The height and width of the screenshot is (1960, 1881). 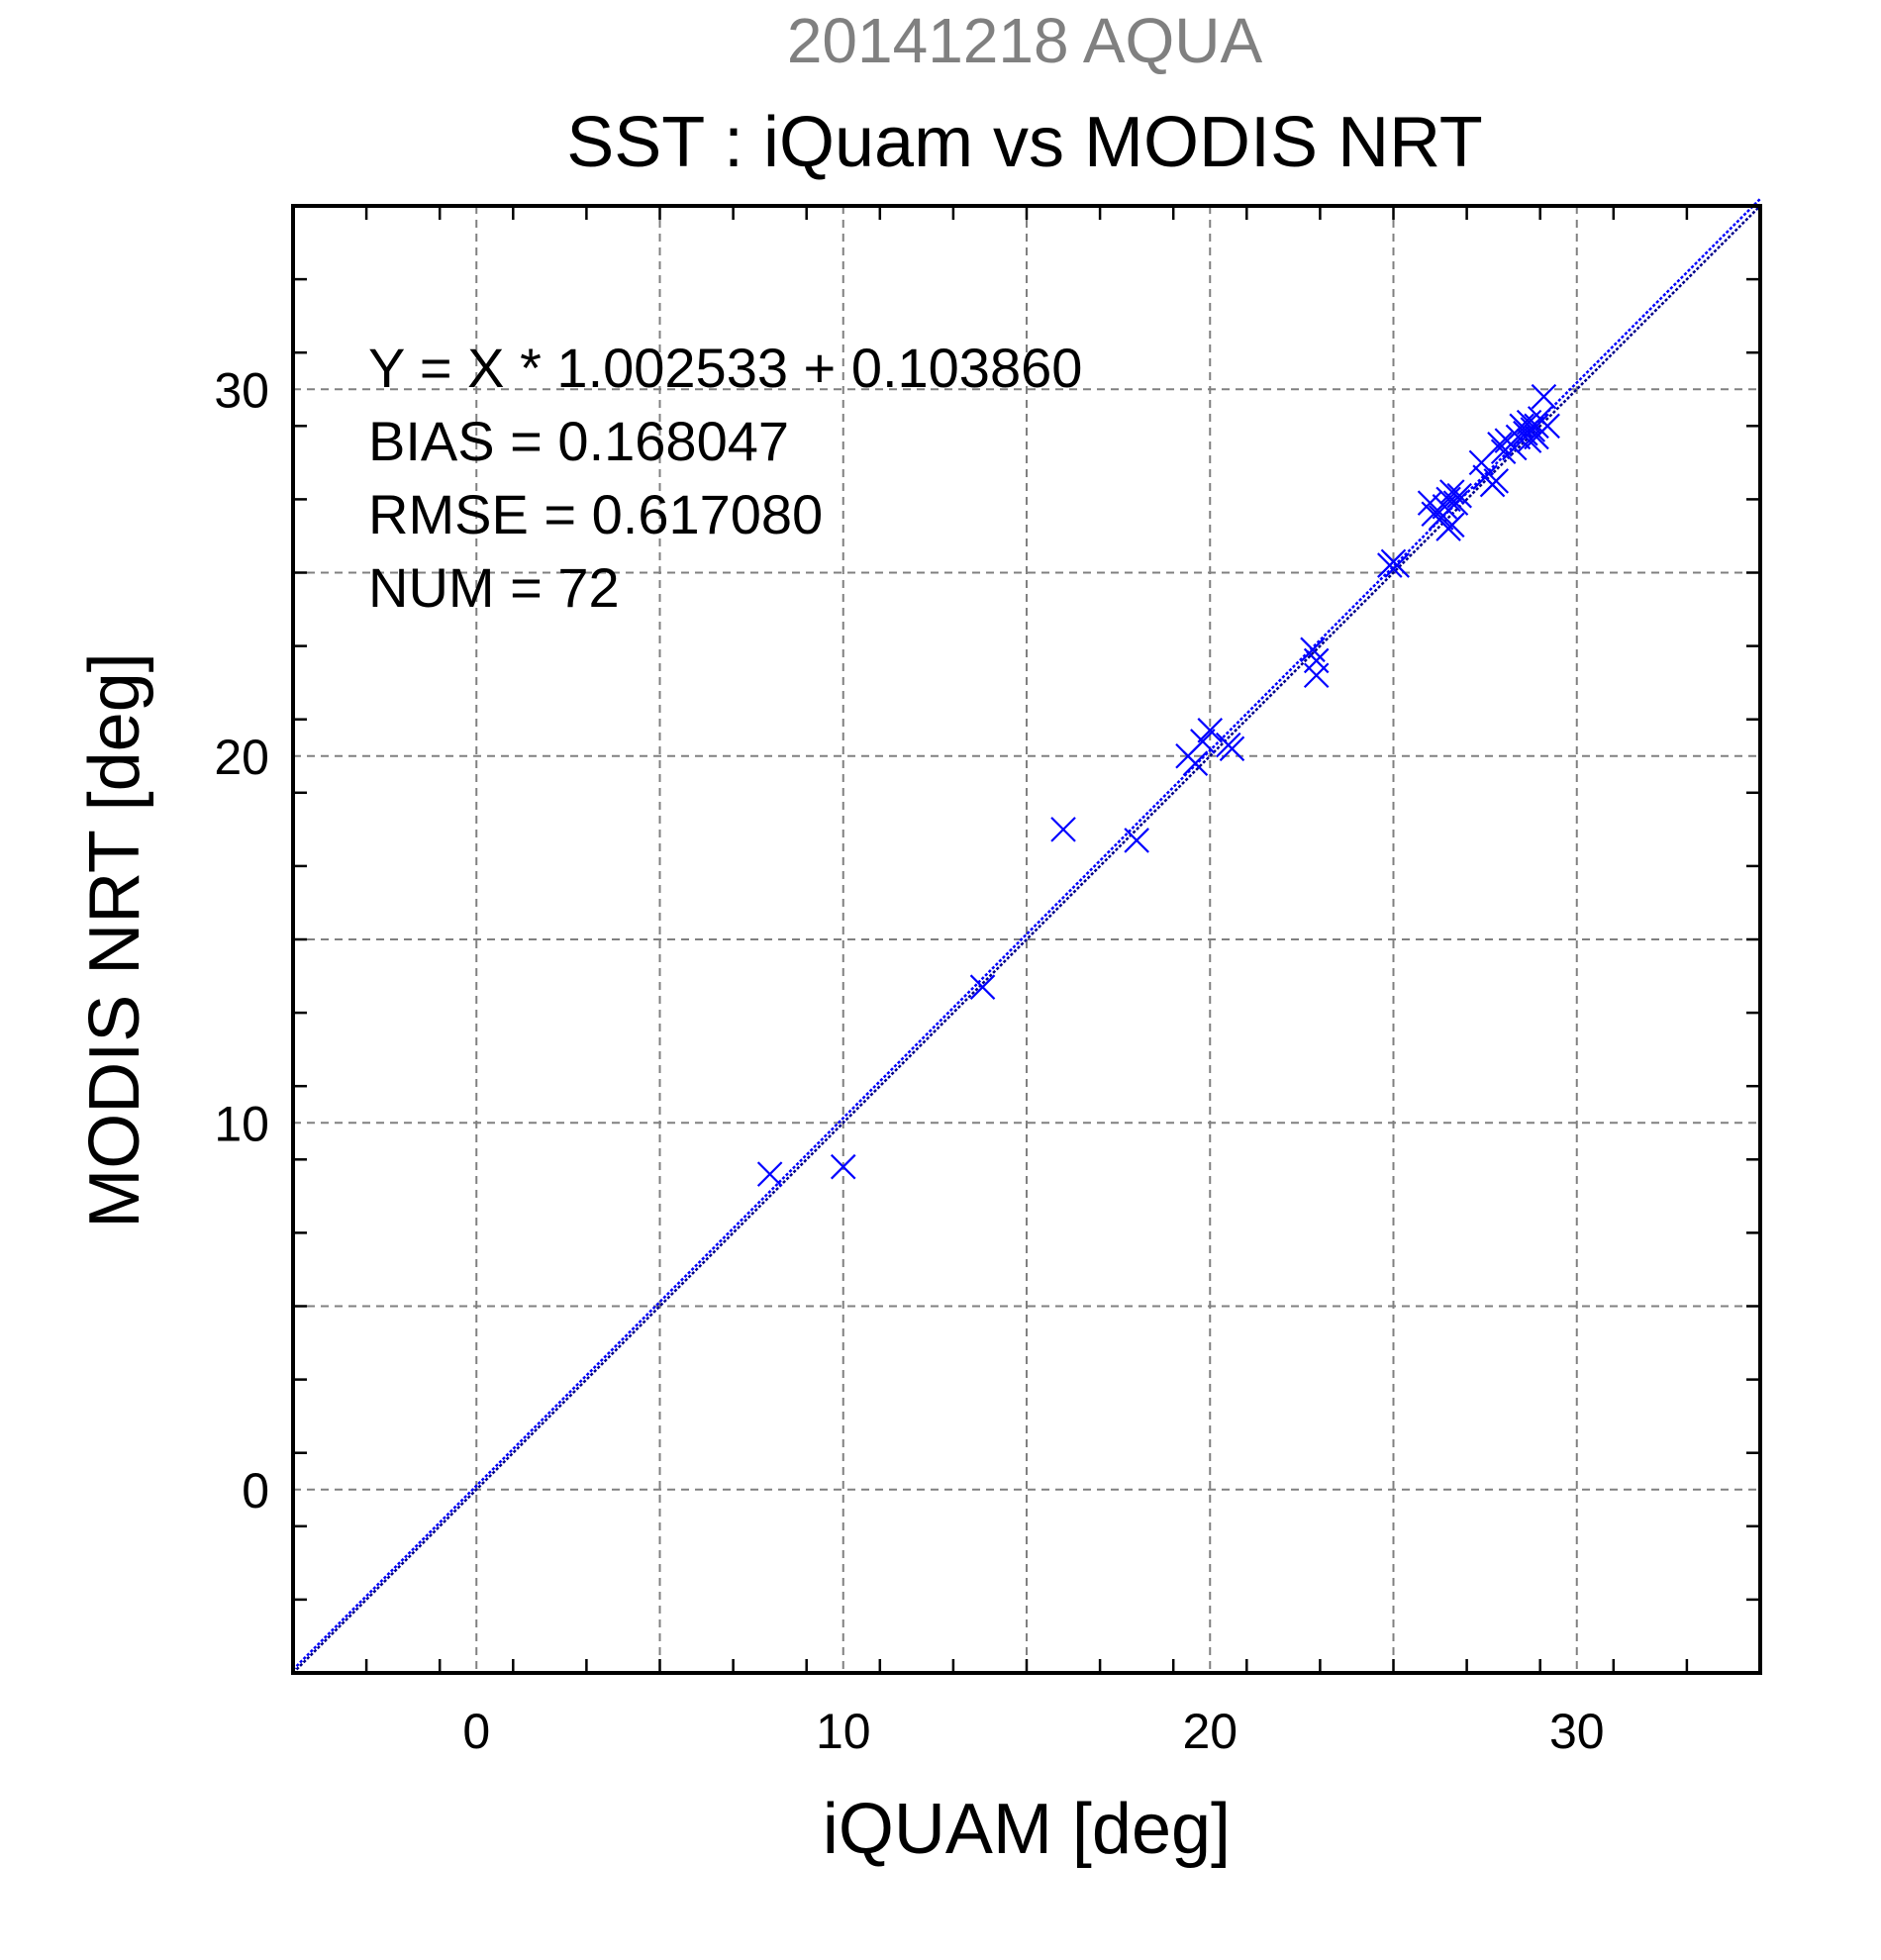 What do you see at coordinates (1210, 1731) in the screenshot?
I see `x-tick-label: 20` at bounding box center [1210, 1731].